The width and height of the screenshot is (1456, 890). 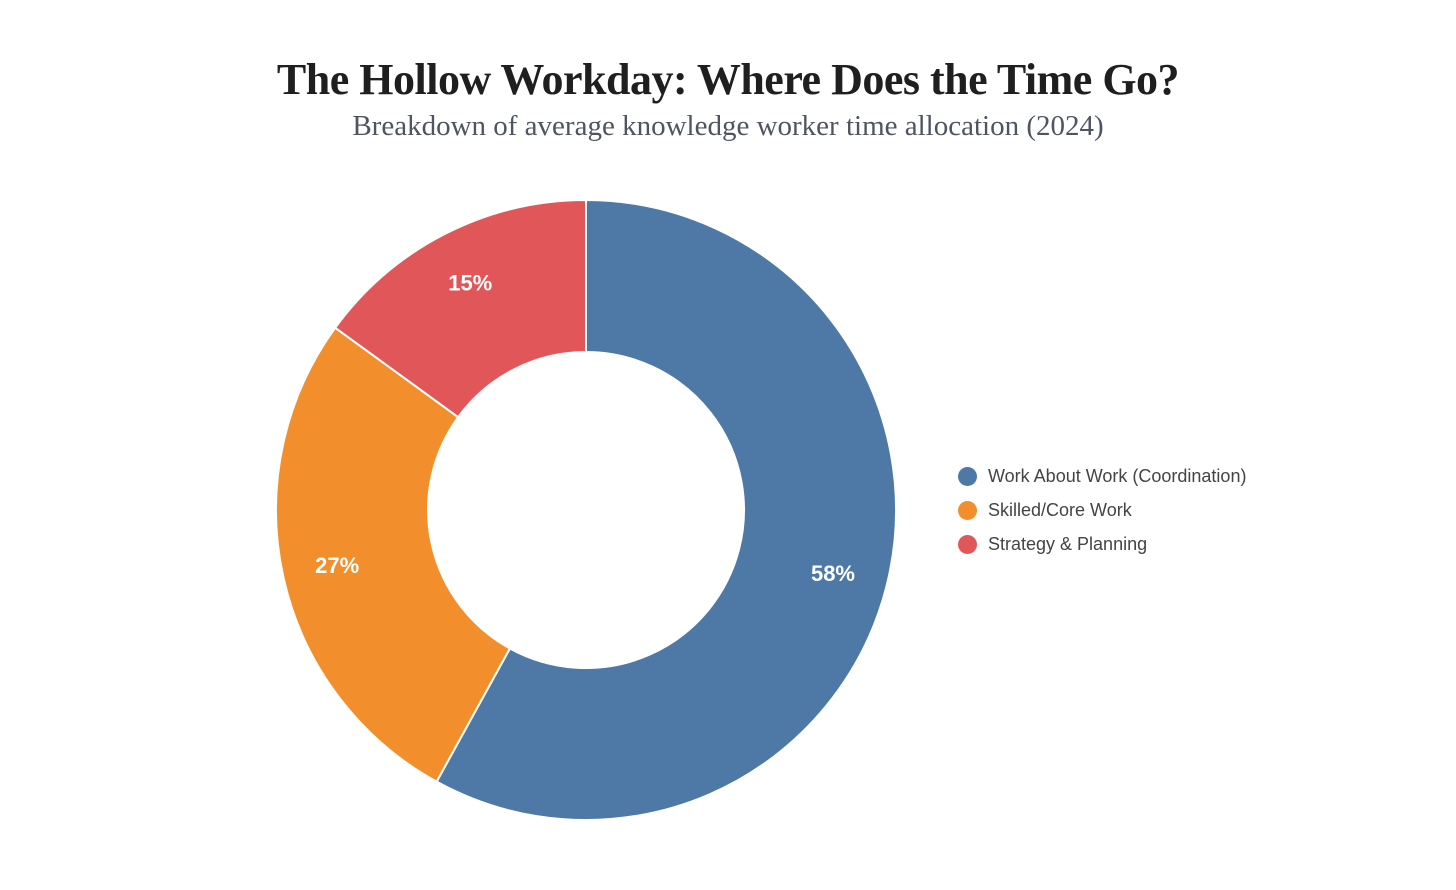 I want to click on legend-item-work-about-work: Work About Work (Coordination), so click(x=1102, y=476).